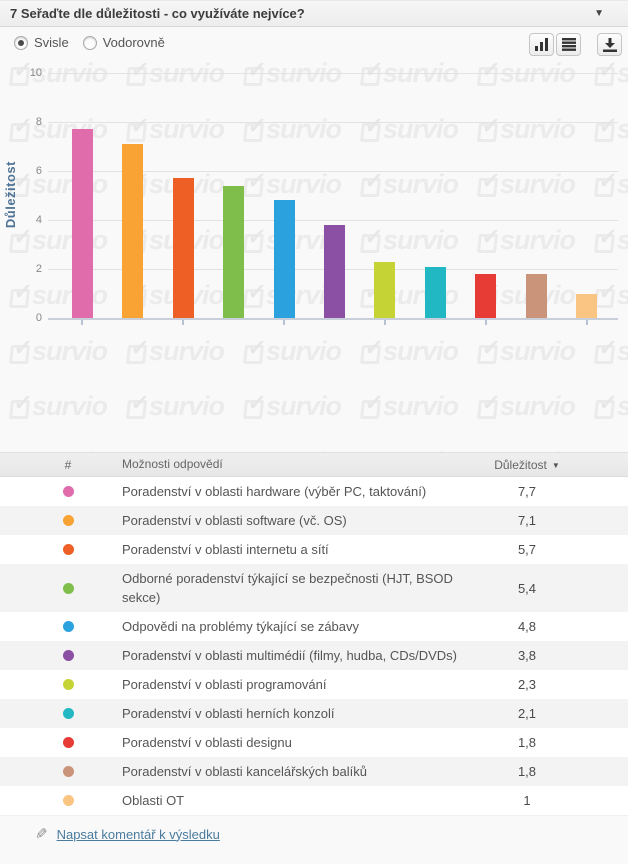  What do you see at coordinates (527, 626) in the screenshot?
I see `importance-value: 4,8` at bounding box center [527, 626].